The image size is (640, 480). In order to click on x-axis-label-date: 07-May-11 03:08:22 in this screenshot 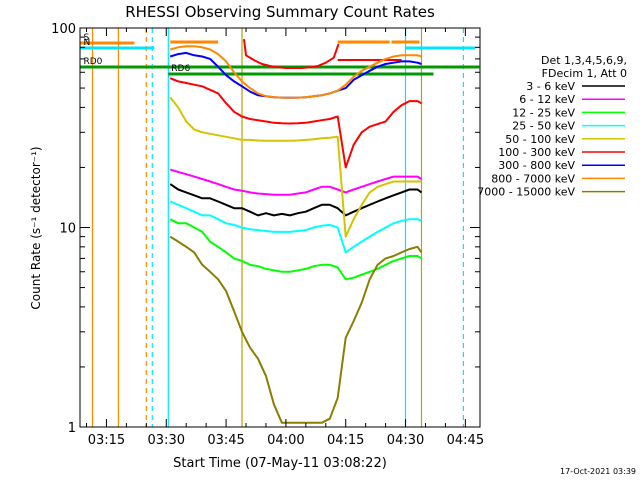, I will do `click(316, 463)`.